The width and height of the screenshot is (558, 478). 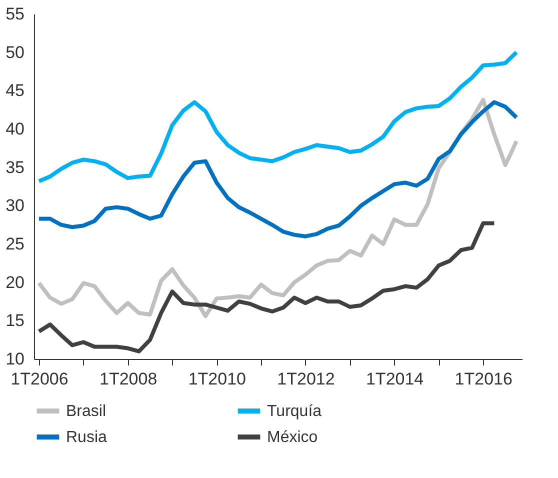 What do you see at coordinates (217, 379) in the screenshot?
I see `x-tick-label: 1T2010` at bounding box center [217, 379].